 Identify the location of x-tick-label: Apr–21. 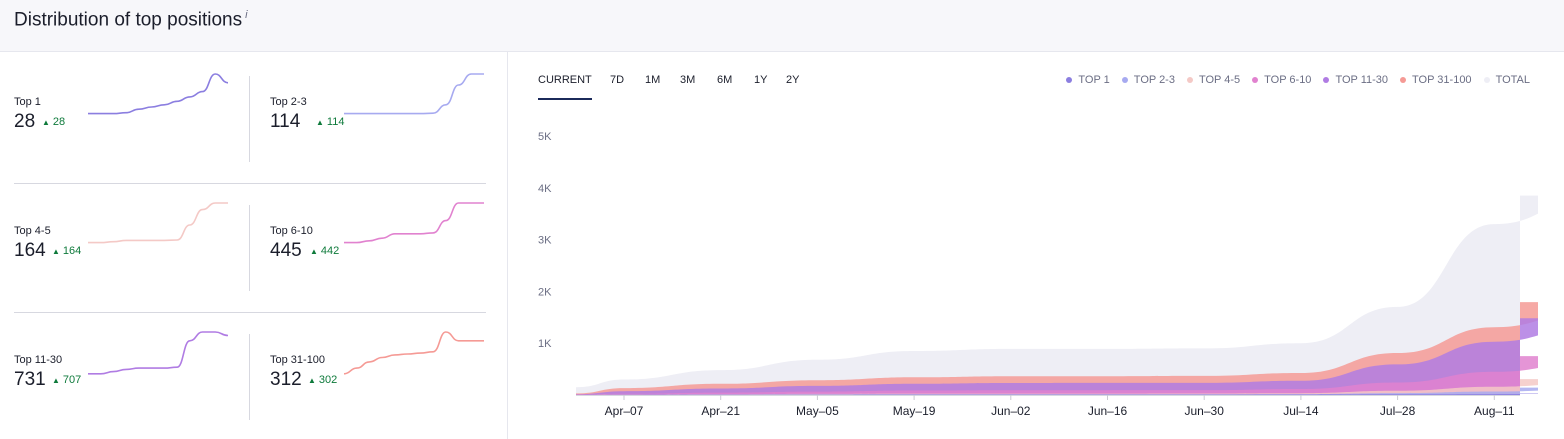
(720, 411).